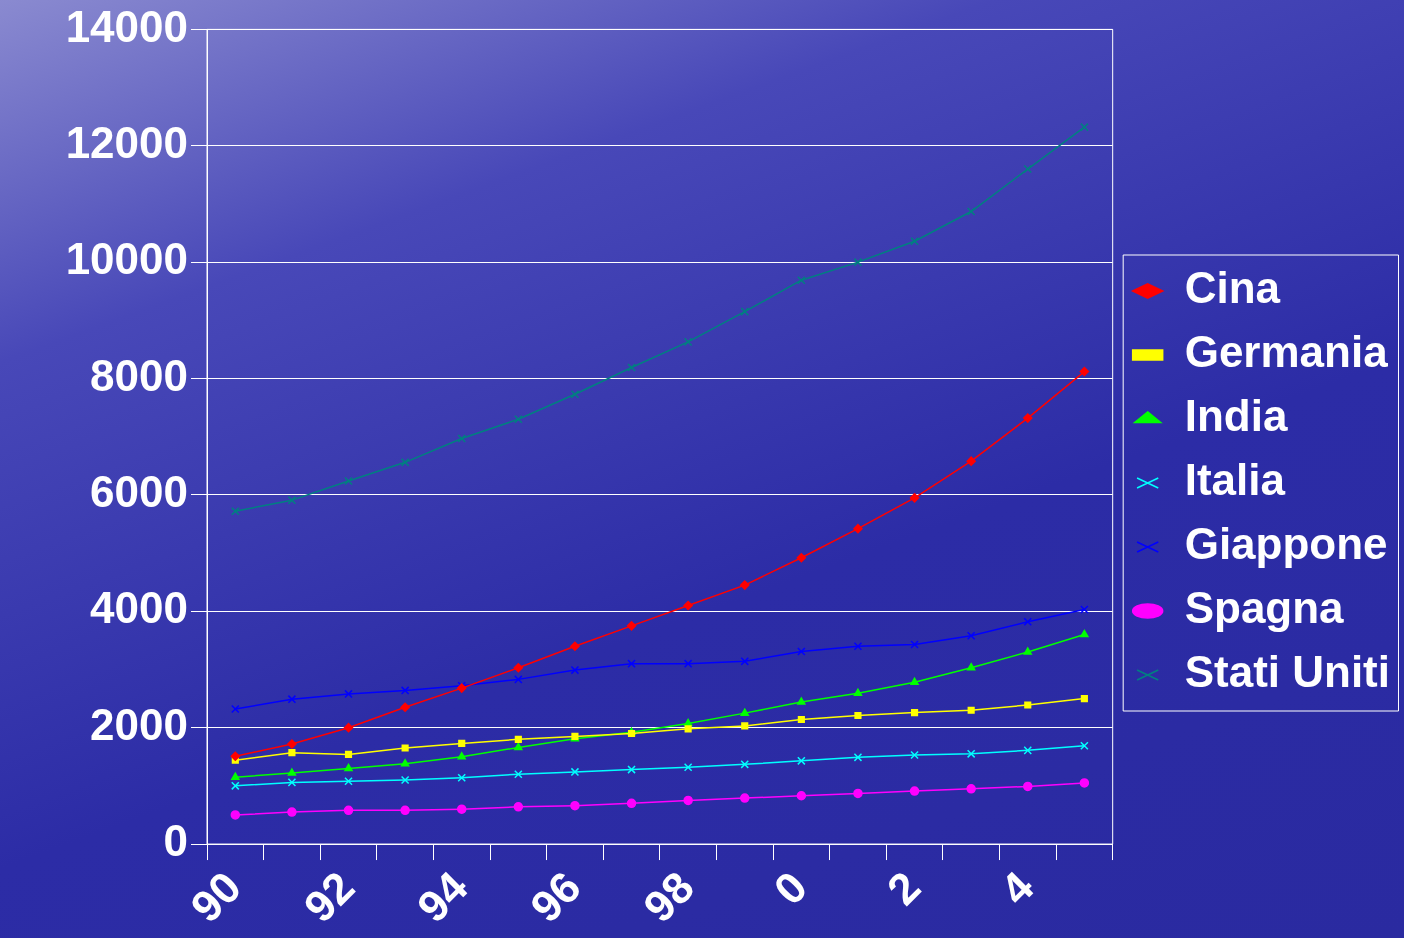 The width and height of the screenshot is (1404, 938). I want to click on y-tick-label: 4000, so click(139, 608).